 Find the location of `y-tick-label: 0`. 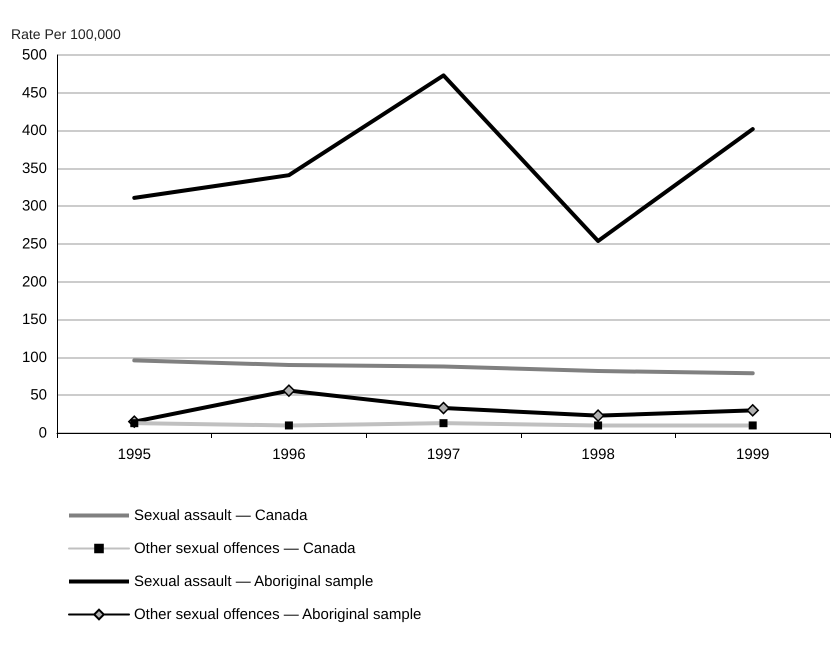

y-tick-label: 0 is located at coordinates (42, 433).